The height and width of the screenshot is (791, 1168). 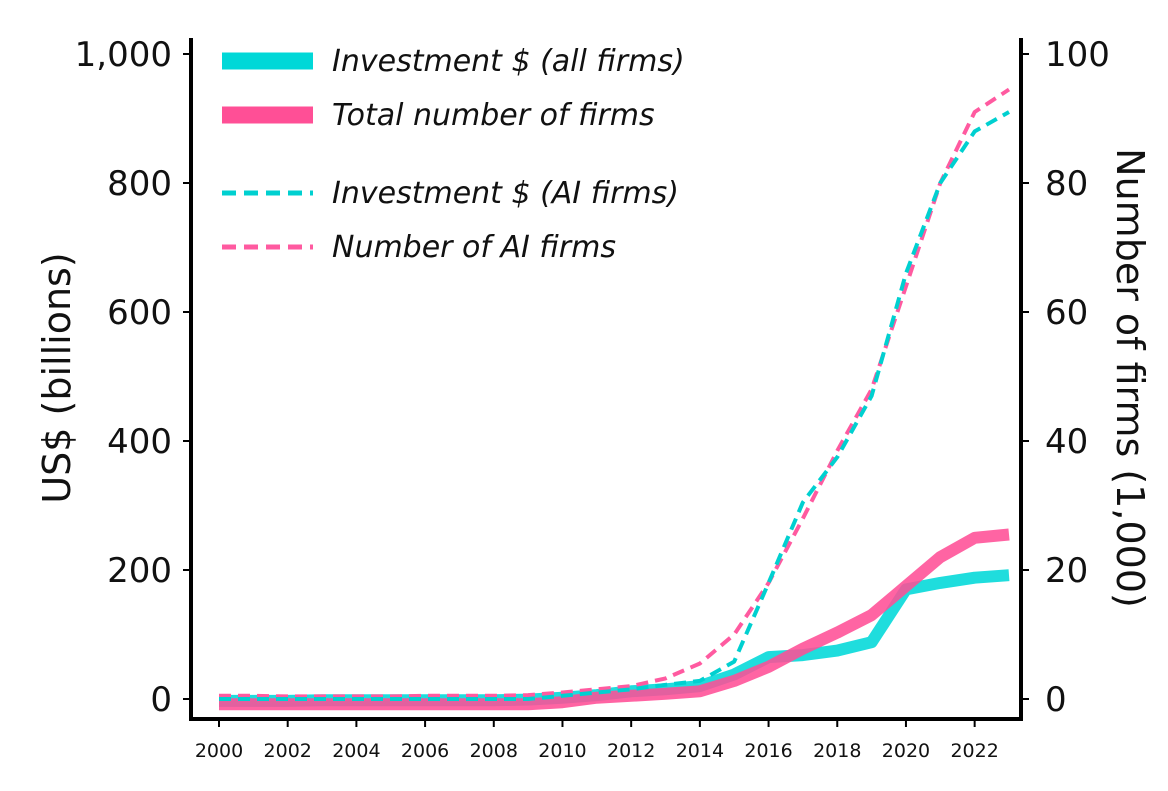 What do you see at coordinates (133, 377) in the screenshot?
I see `left-tick-layer: 0 200 400 600 800 1,000` at bounding box center [133, 377].